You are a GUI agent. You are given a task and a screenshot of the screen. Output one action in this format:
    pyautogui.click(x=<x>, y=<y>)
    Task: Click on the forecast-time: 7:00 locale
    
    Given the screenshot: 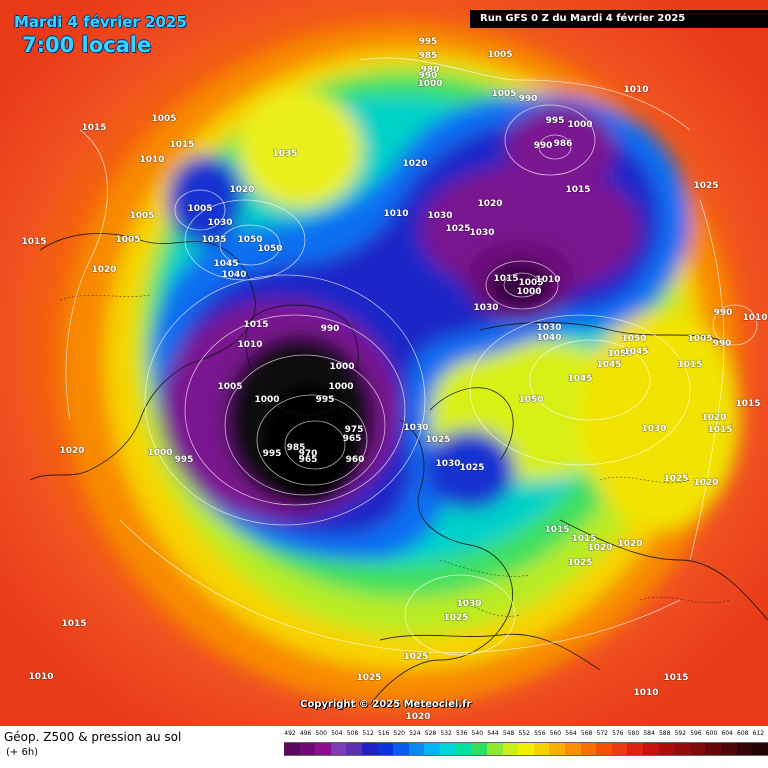 What is the action you would take?
    pyautogui.click(x=87, y=45)
    